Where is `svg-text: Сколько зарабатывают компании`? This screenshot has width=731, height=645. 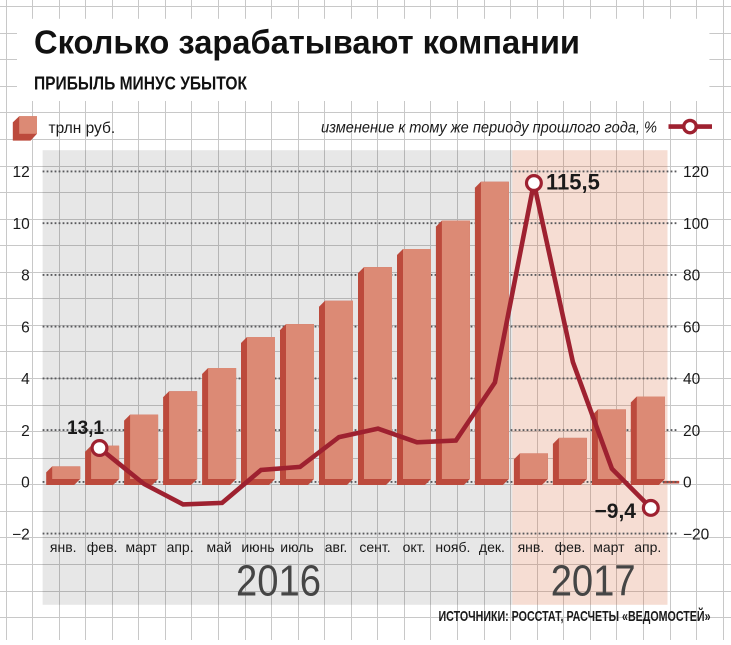
svg-text: Сколько зарабатывают компании is located at coordinates (307, 42).